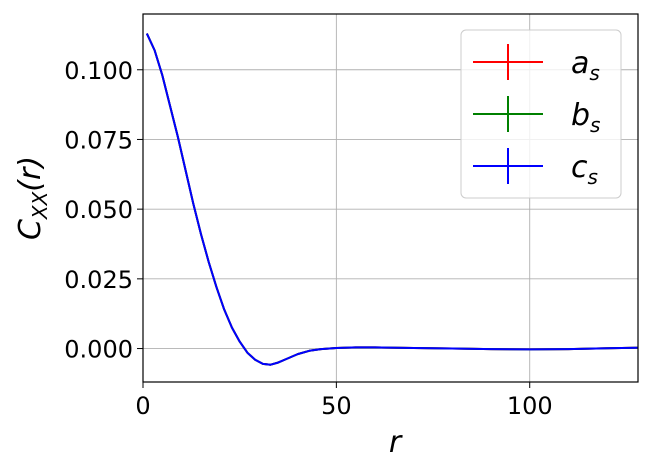 This screenshot has width=651, height=475. I want to click on legend-label-c: cs, so click(584, 169).